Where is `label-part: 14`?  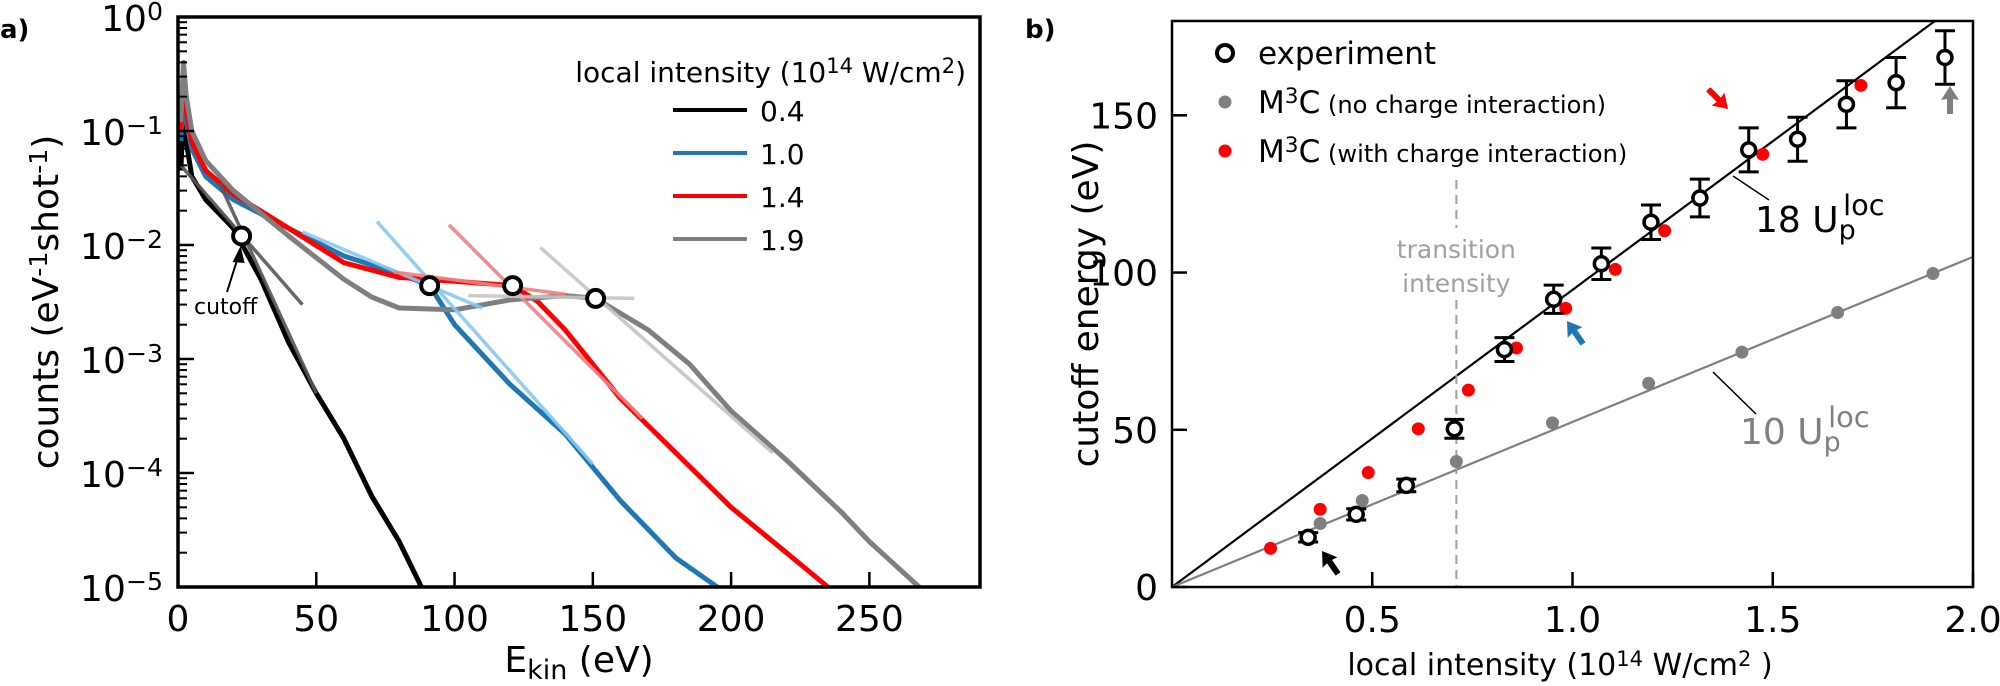
label-part: 14 is located at coordinates (839, 66).